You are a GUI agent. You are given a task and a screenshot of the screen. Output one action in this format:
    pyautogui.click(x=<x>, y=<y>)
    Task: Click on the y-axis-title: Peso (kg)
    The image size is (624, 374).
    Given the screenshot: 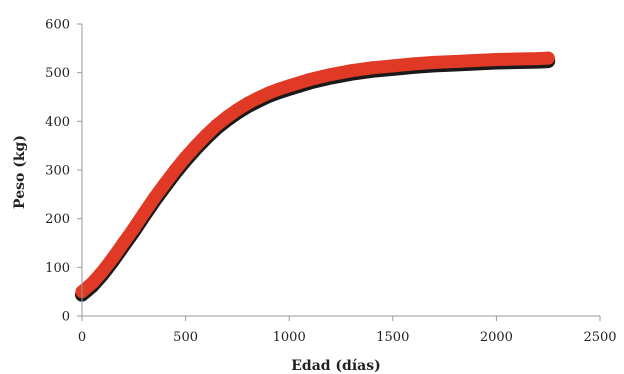 What is the action you would take?
    pyautogui.click(x=20, y=172)
    